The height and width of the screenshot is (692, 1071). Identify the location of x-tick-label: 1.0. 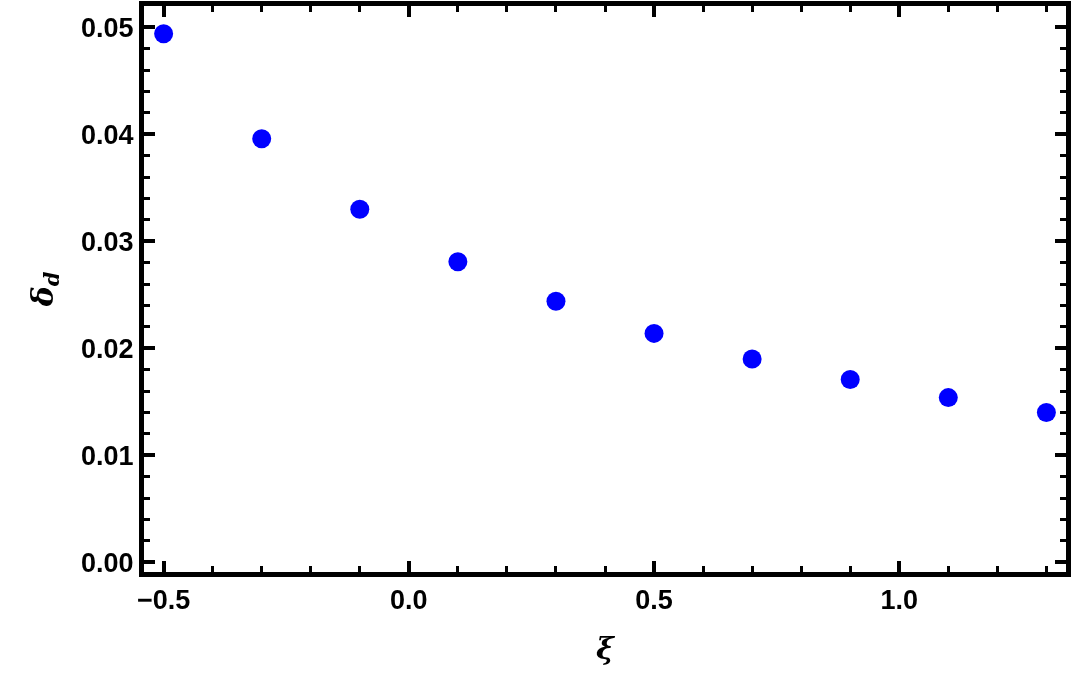
(899, 600).